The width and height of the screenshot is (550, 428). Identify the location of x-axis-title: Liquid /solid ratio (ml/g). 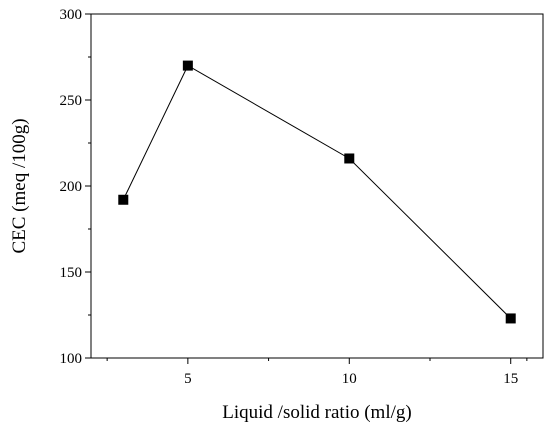
(316, 412).